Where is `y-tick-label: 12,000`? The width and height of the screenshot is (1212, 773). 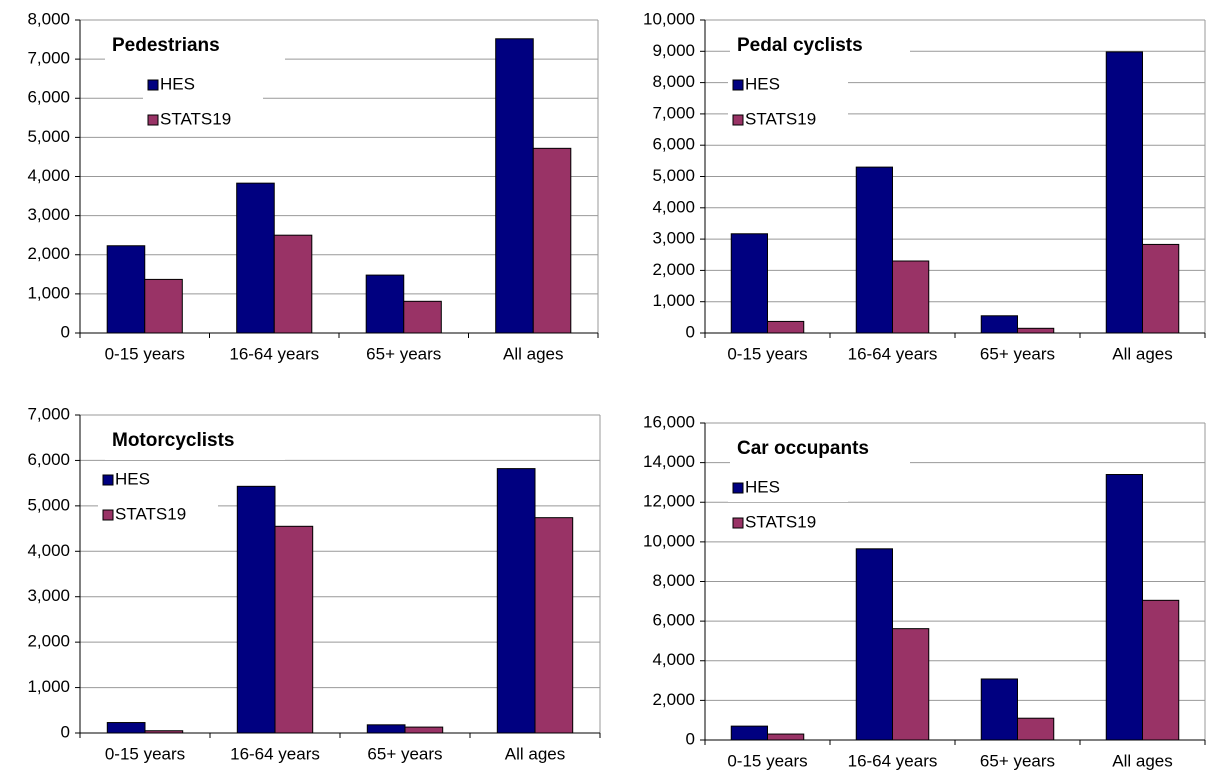 y-tick-label: 12,000 is located at coordinates (669, 501).